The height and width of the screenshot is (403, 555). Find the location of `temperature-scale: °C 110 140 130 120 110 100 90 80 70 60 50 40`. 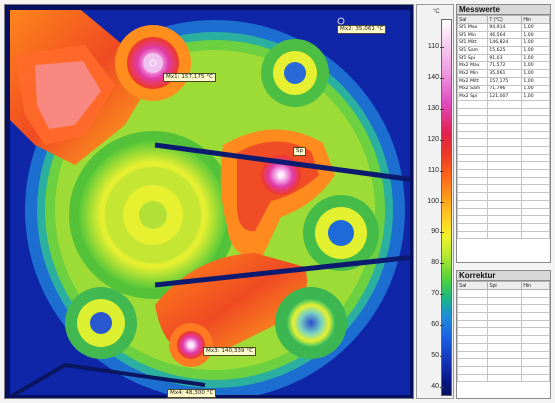

temperature-scale: °C 110 140 130 120 110 100 90 80 70 60 50 40 is located at coordinates (435, 201).